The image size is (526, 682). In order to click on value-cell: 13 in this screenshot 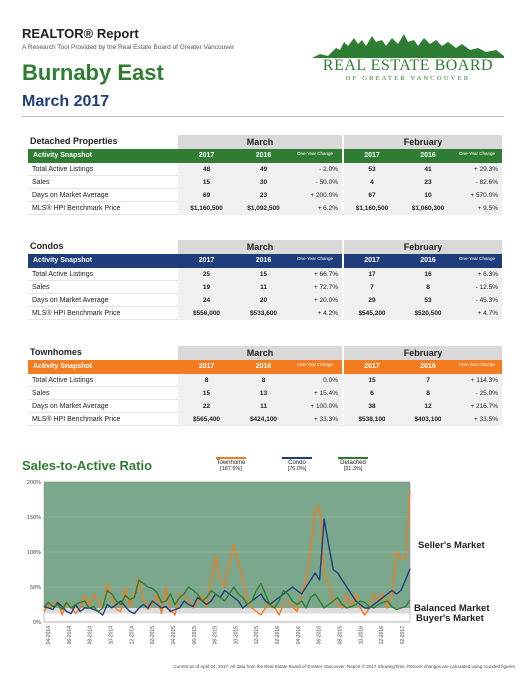, I will do `click(263, 393)`.